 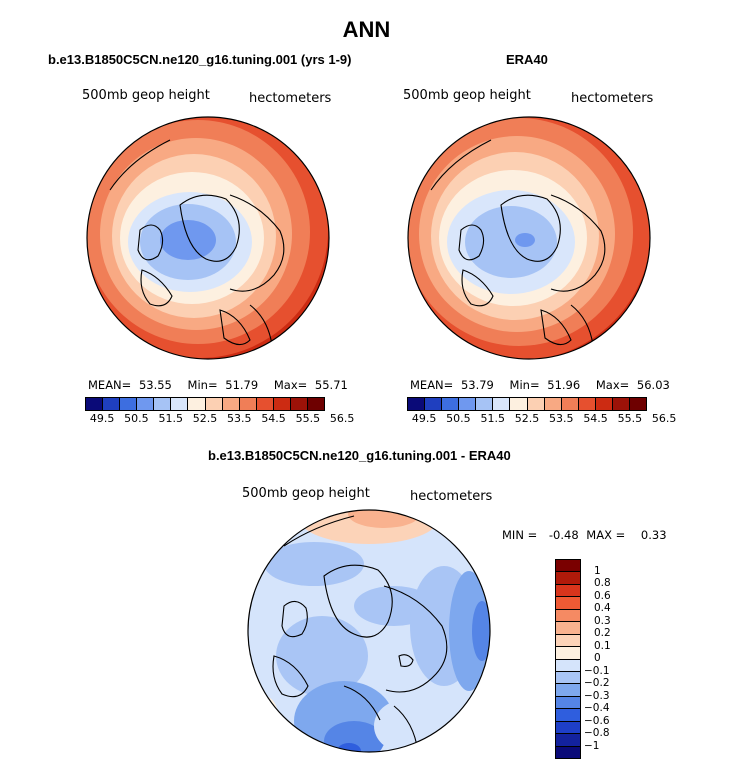 What do you see at coordinates (602, 583) in the screenshot?
I see `diff-colorbar-tick-label: 0.8` at bounding box center [602, 583].